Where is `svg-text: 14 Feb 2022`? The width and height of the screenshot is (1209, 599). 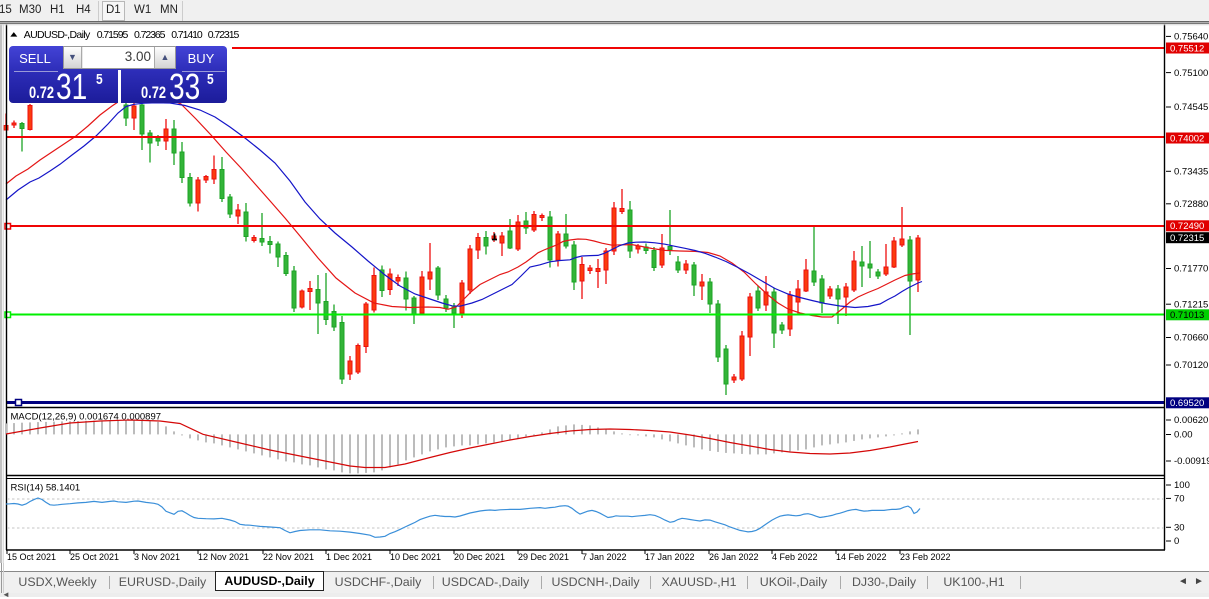
svg-text: 14 Feb 2022 is located at coordinates (861, 557).